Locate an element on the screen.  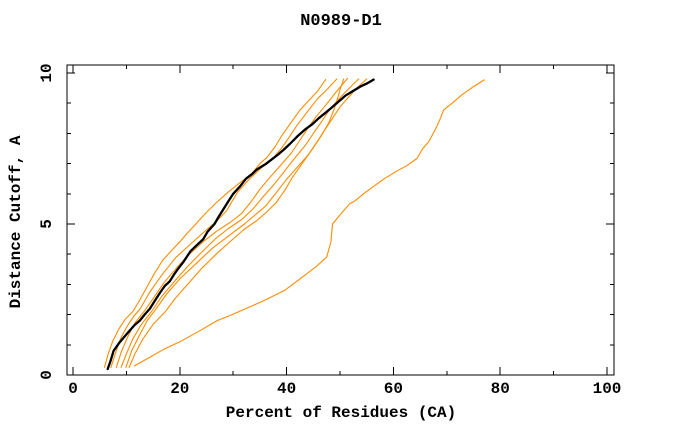
x-tick-label: 0 is located at coordinates (73, 389).